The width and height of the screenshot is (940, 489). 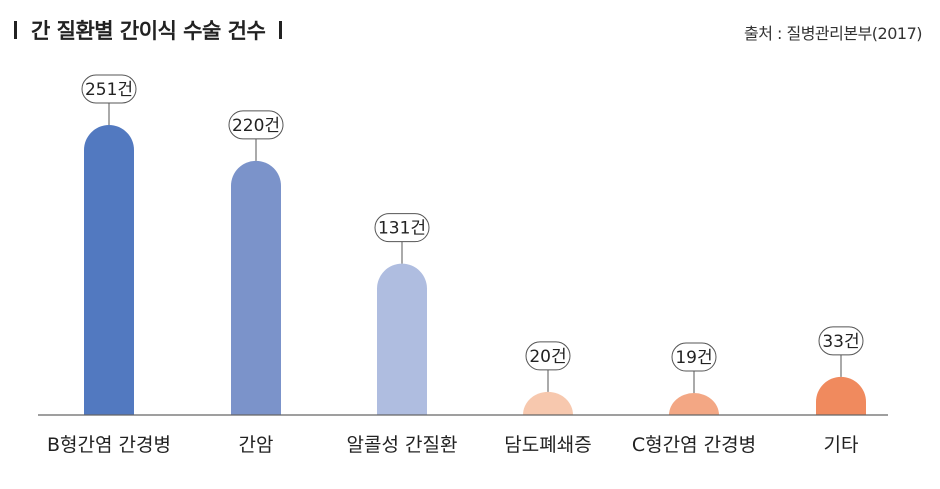 I want to click on data-label-3: 131건, so click(x=402, y=229).